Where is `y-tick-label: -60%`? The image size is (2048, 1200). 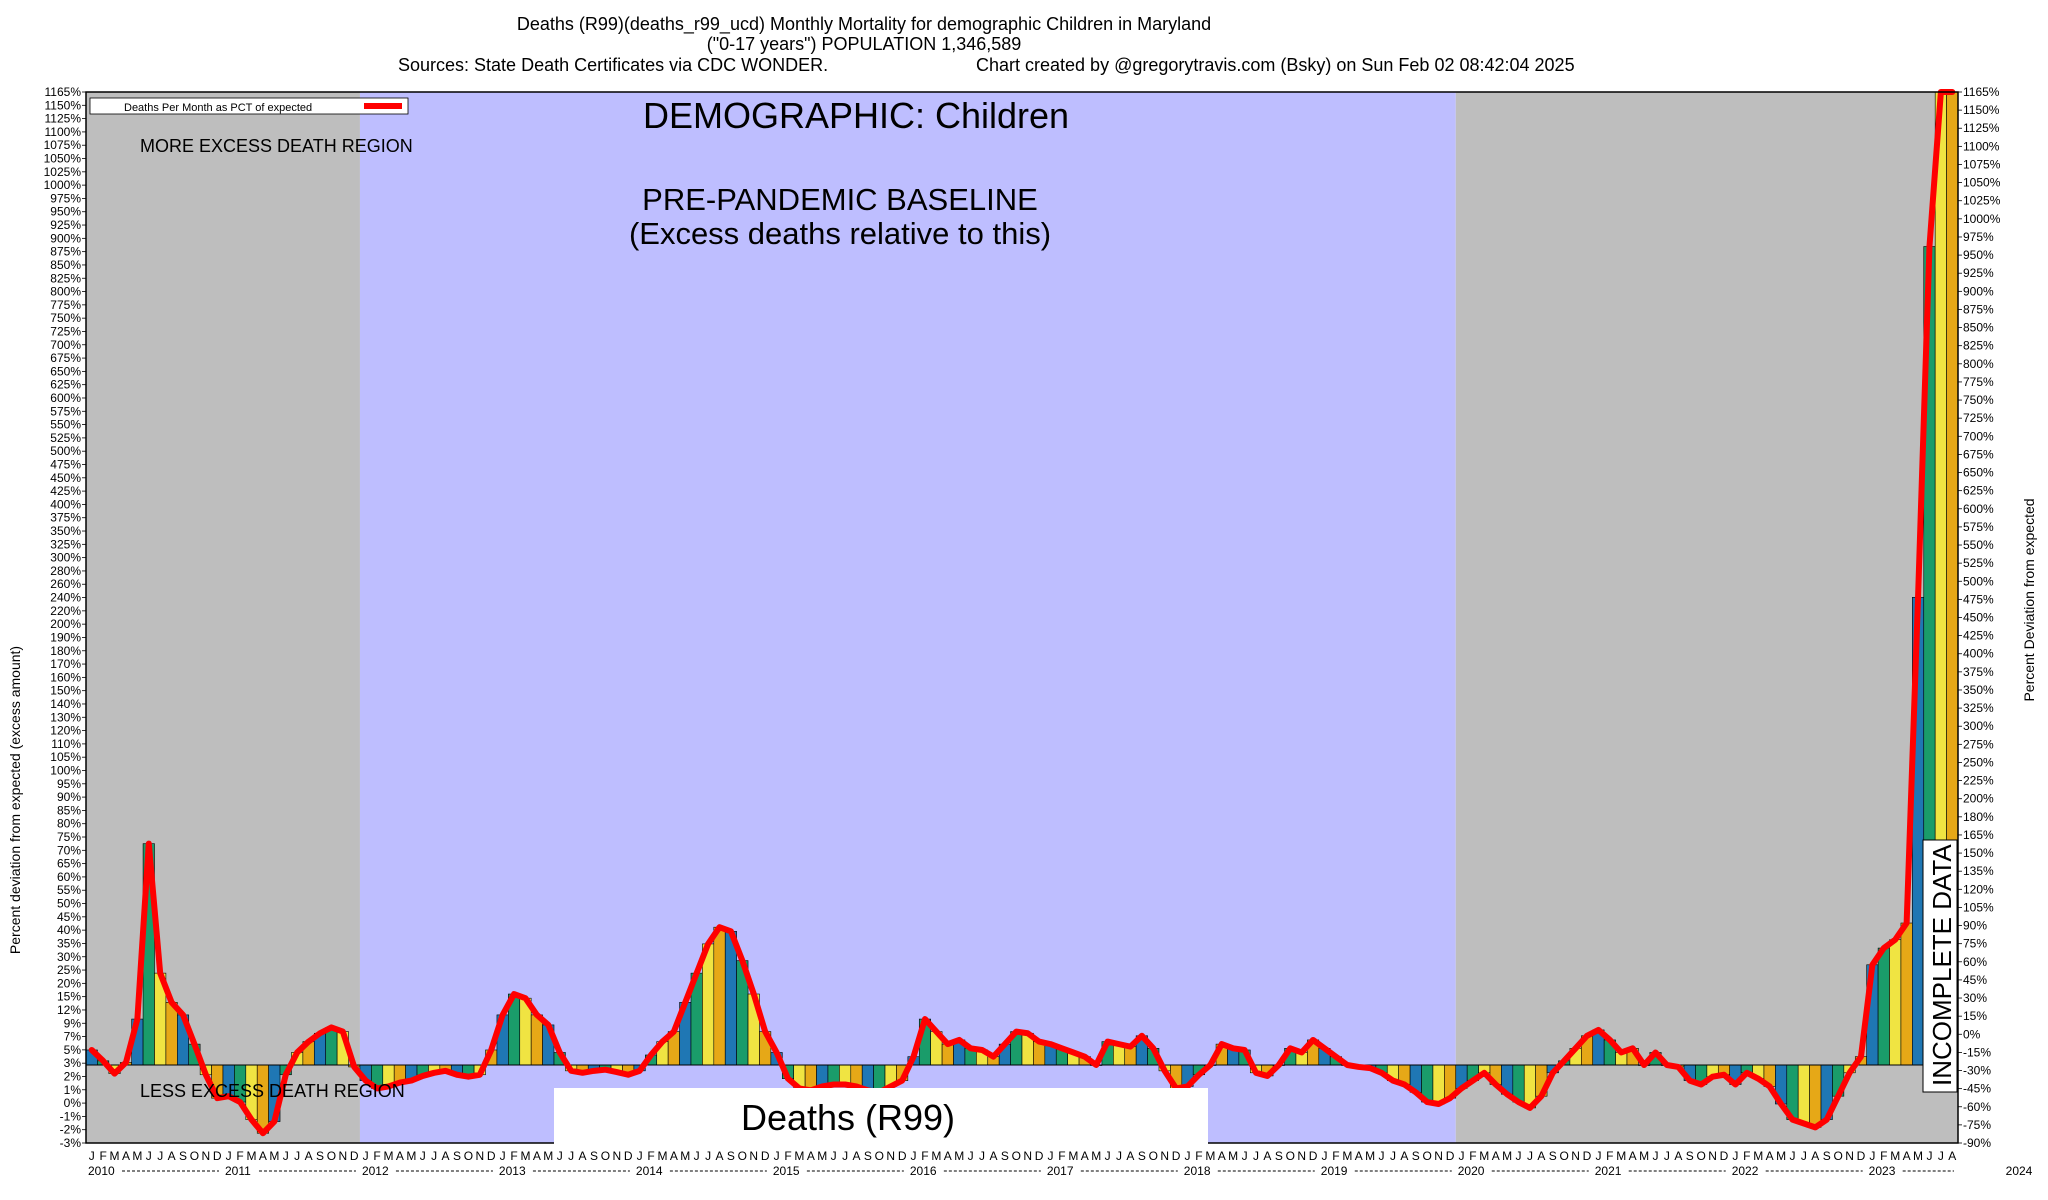 y-tick-label: -60% is located at coordinates (1977, 1107).